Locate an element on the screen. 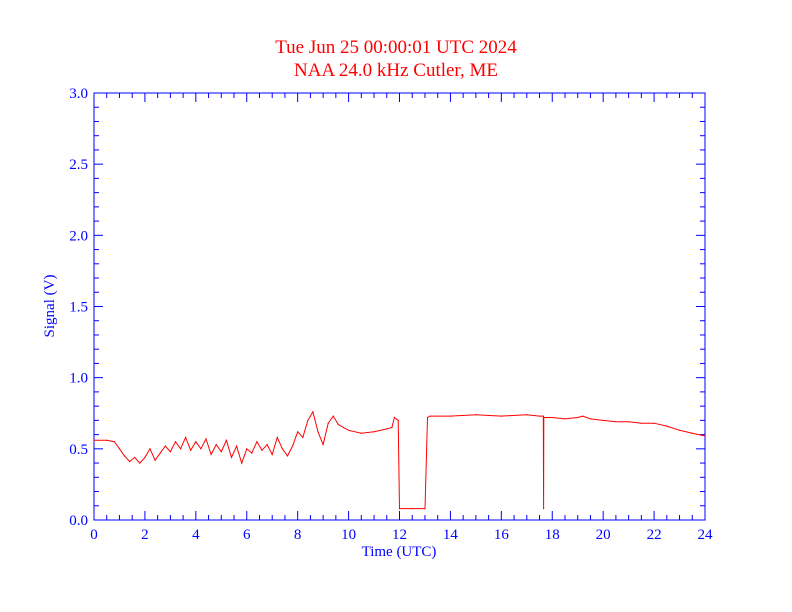 Image resolution: width=792 pixels, height=612 pixels. y-tick-label: 1.5 is located at coordinates (78, 308).